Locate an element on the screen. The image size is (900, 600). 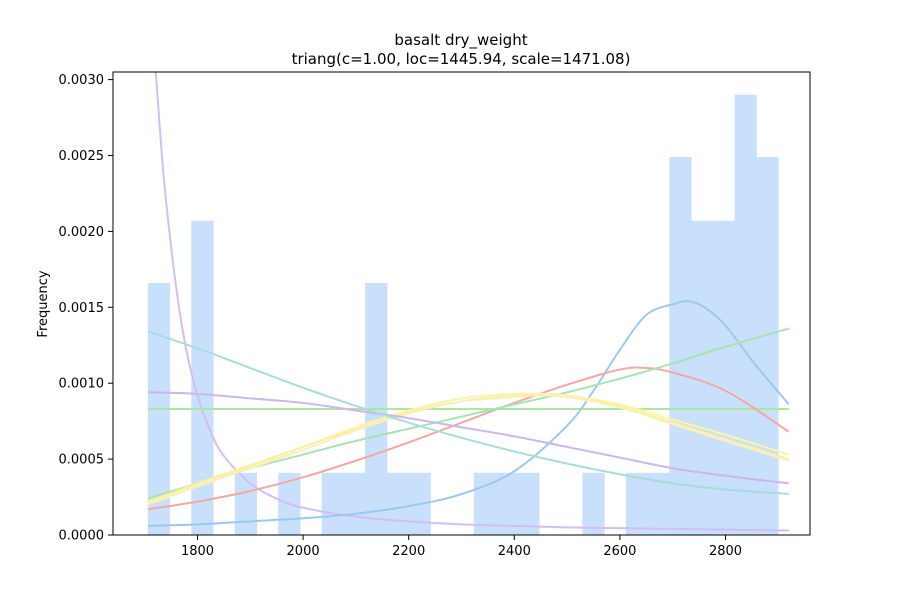
y-tick-label: 0.0025 is located at coordinates (82, 156).